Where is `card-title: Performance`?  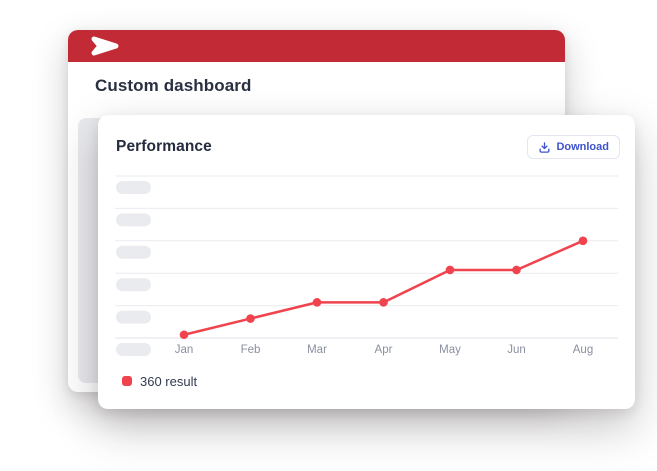
card-title: Performance is located at coordinates (164, 146).